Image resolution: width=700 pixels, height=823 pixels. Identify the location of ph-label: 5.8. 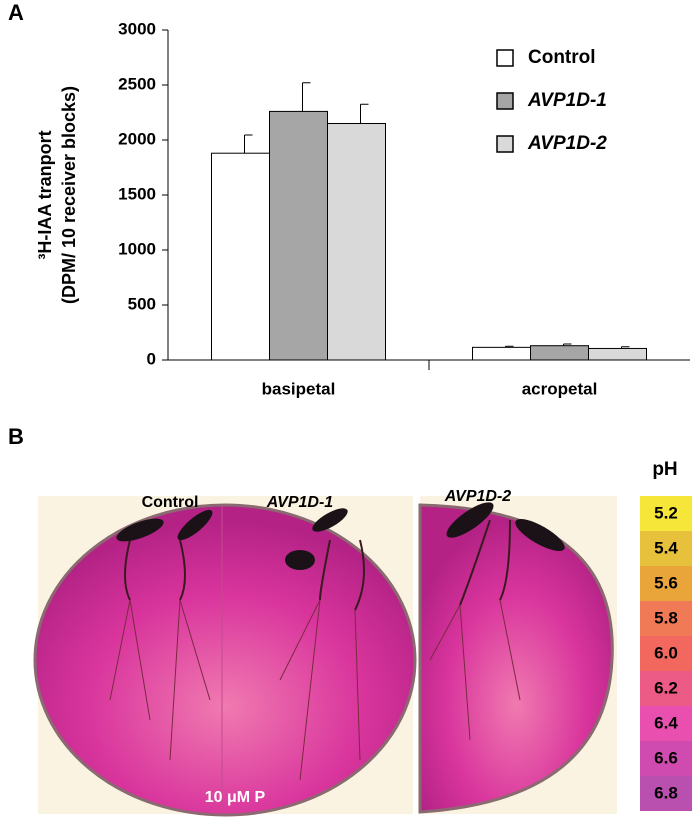
(666, 617).